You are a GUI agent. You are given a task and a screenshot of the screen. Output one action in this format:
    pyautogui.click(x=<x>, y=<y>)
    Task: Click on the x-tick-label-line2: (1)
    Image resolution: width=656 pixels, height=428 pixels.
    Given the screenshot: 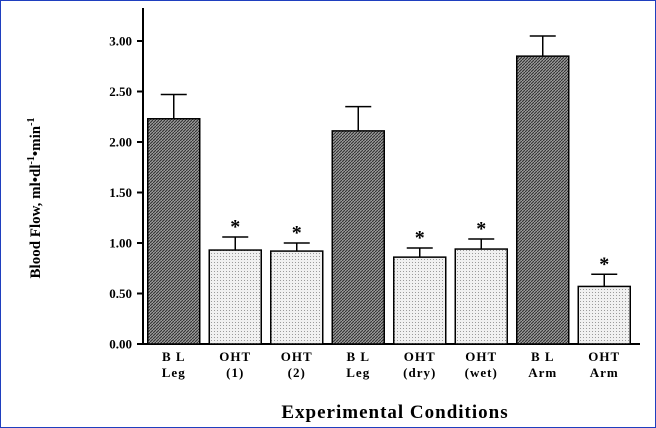 What is the action you would take?
    pyautogui.click(x=235, y=372)
    